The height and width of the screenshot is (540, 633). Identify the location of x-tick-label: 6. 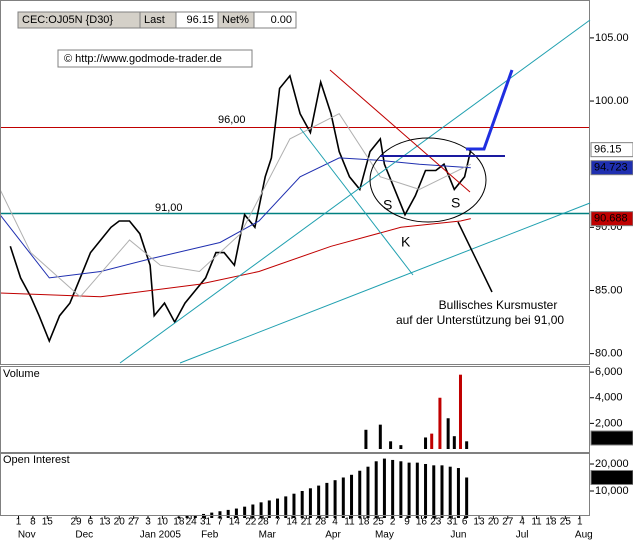
(91, 522).